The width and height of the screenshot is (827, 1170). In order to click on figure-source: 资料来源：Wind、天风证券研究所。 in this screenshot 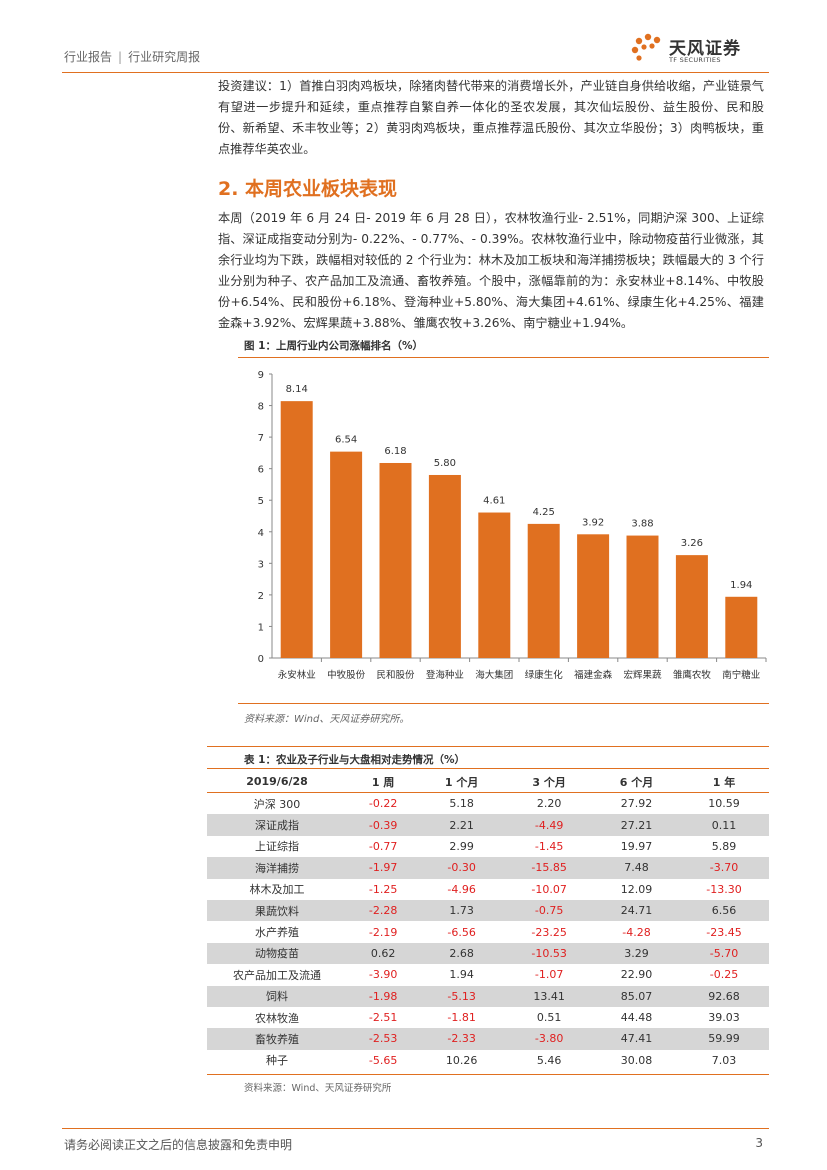, I will do `click(327, 719)`.